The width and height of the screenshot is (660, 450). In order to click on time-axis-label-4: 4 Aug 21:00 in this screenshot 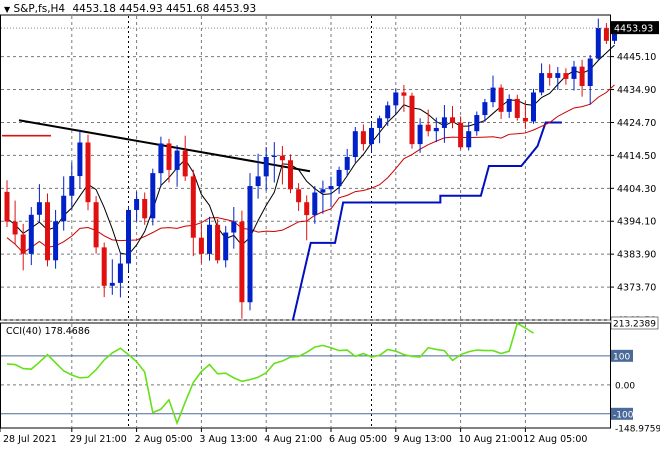, I will do `click(293, 439)`.